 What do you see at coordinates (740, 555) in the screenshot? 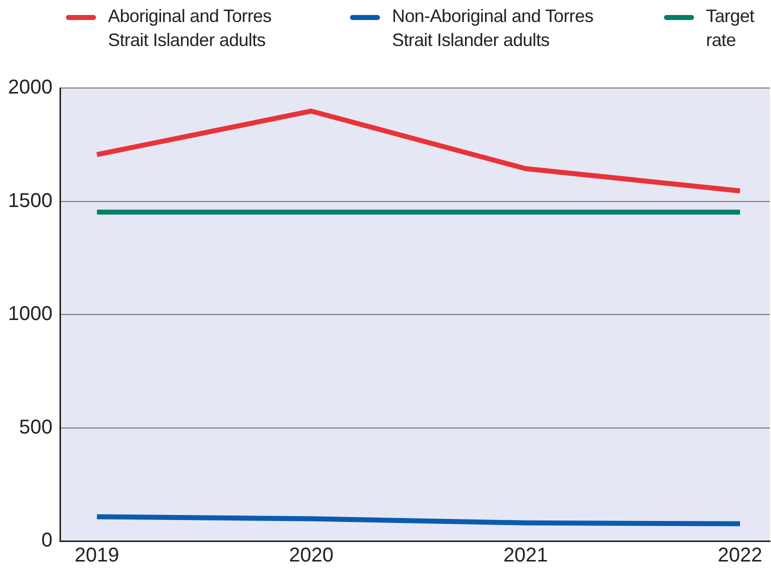
I see `x-tick-label: 2022` at bounding box center [740, 555].